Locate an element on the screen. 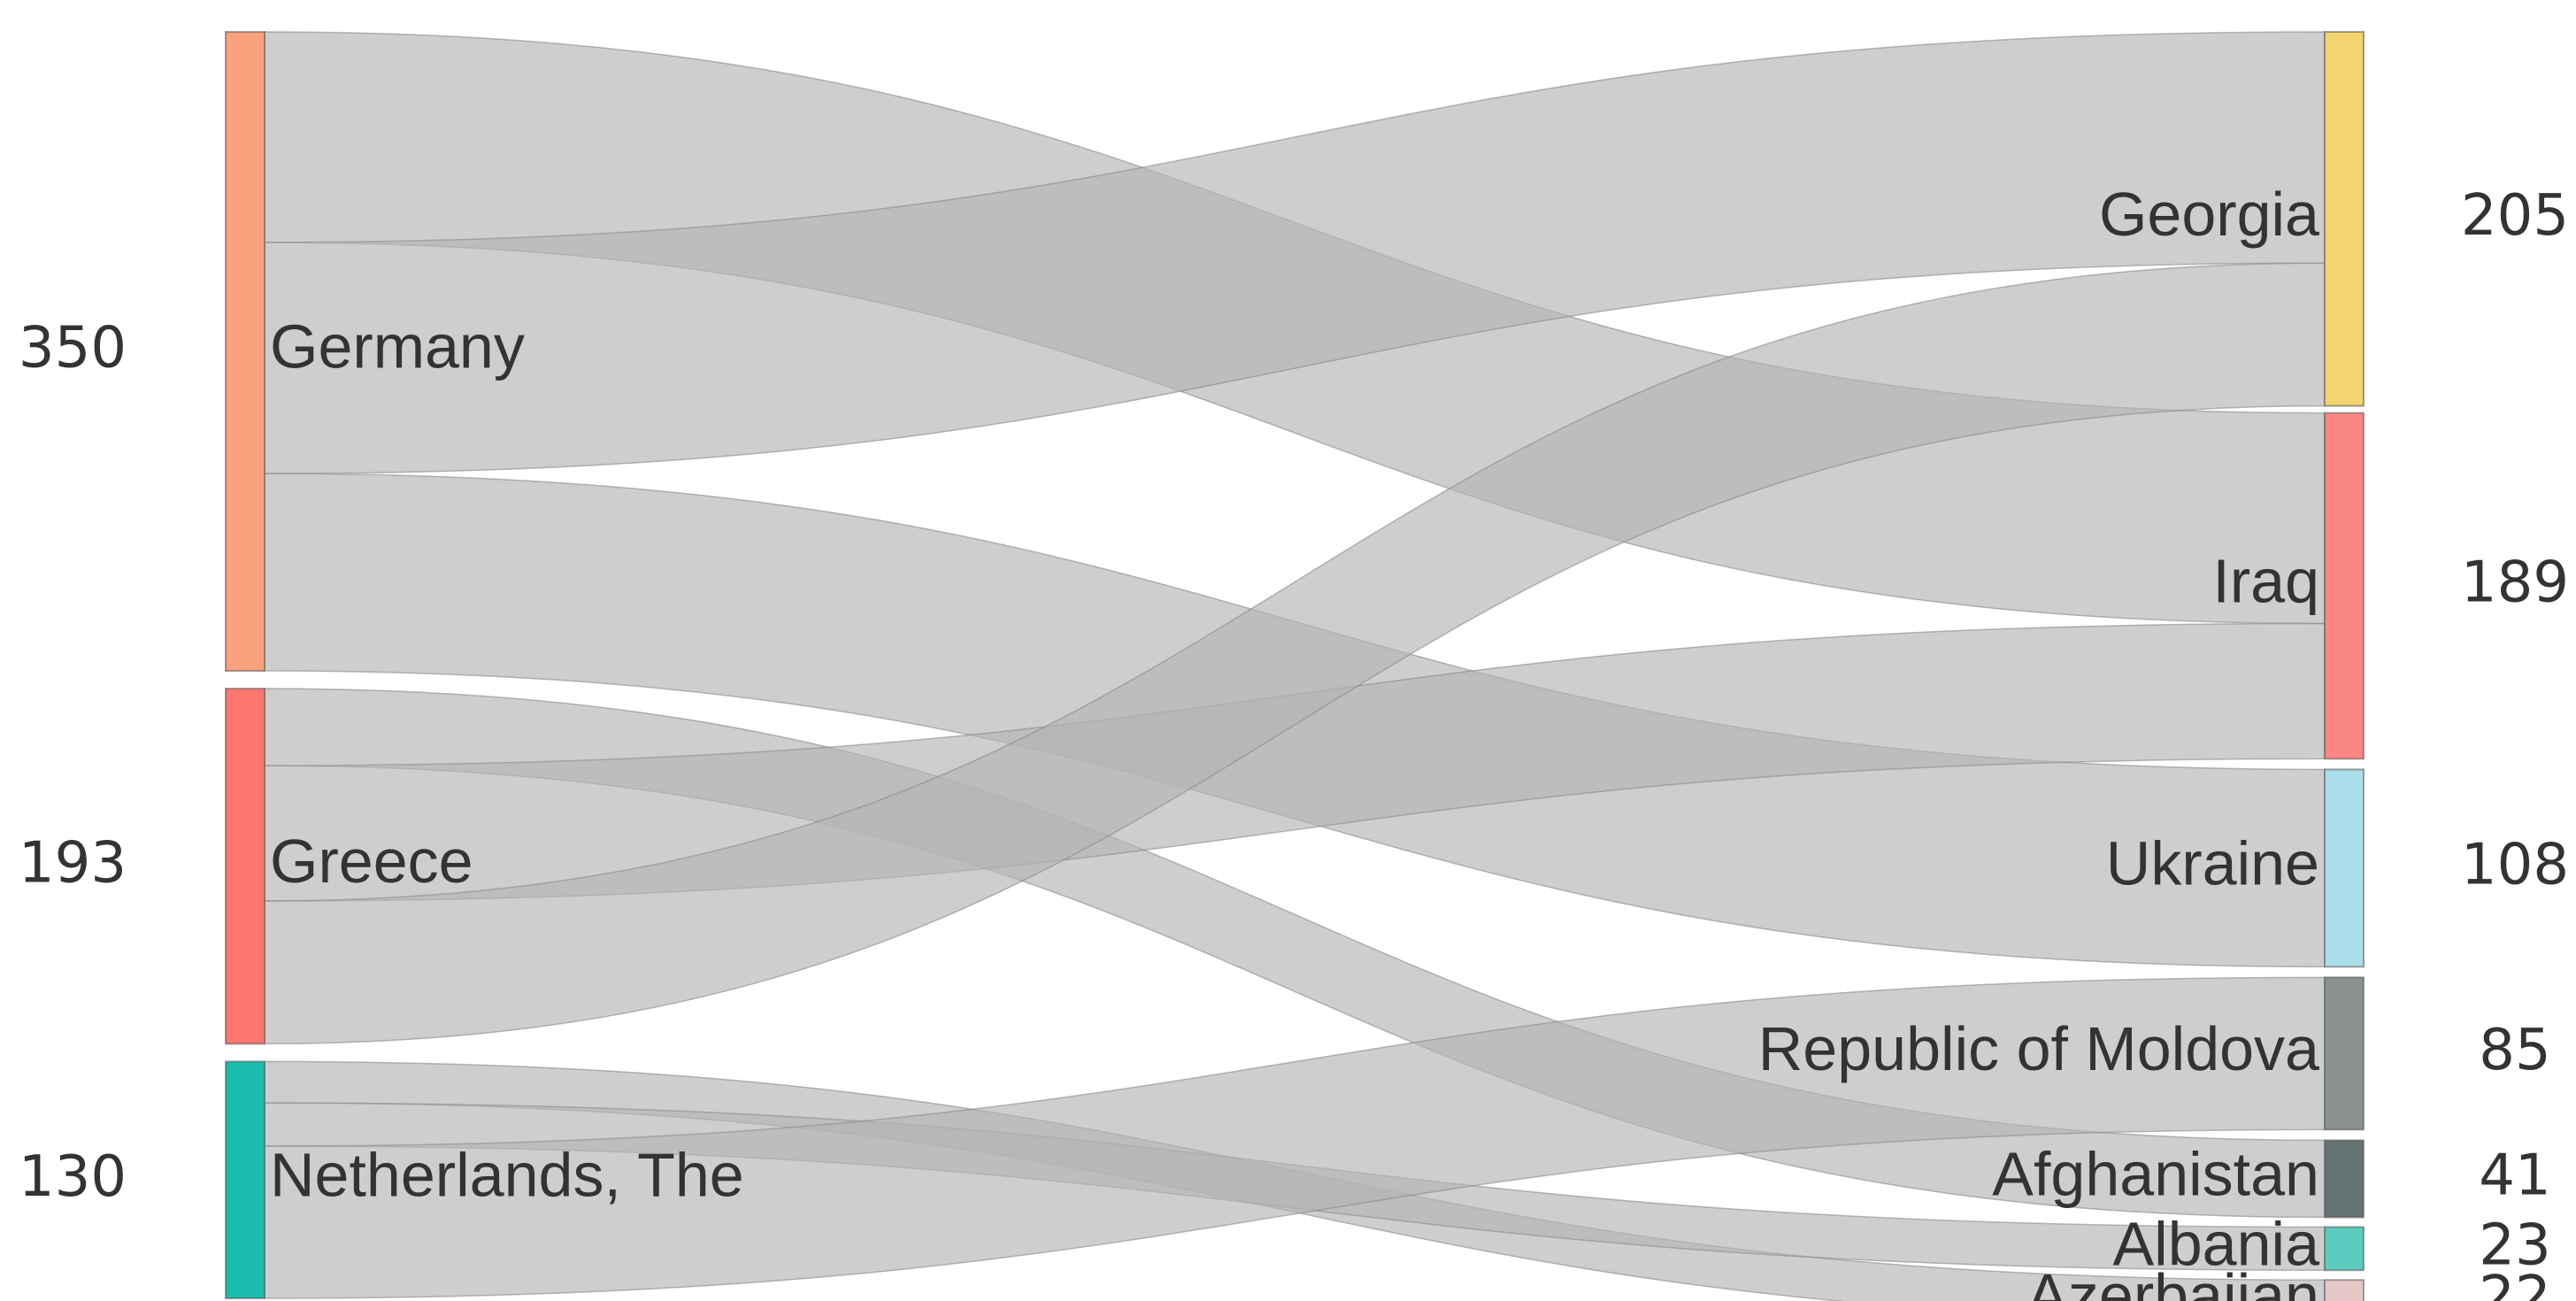 Image resolution: width=2576 pixels, height=1301 pixels. node-target-azerbaijan is located at coordinates (2344, 1290).